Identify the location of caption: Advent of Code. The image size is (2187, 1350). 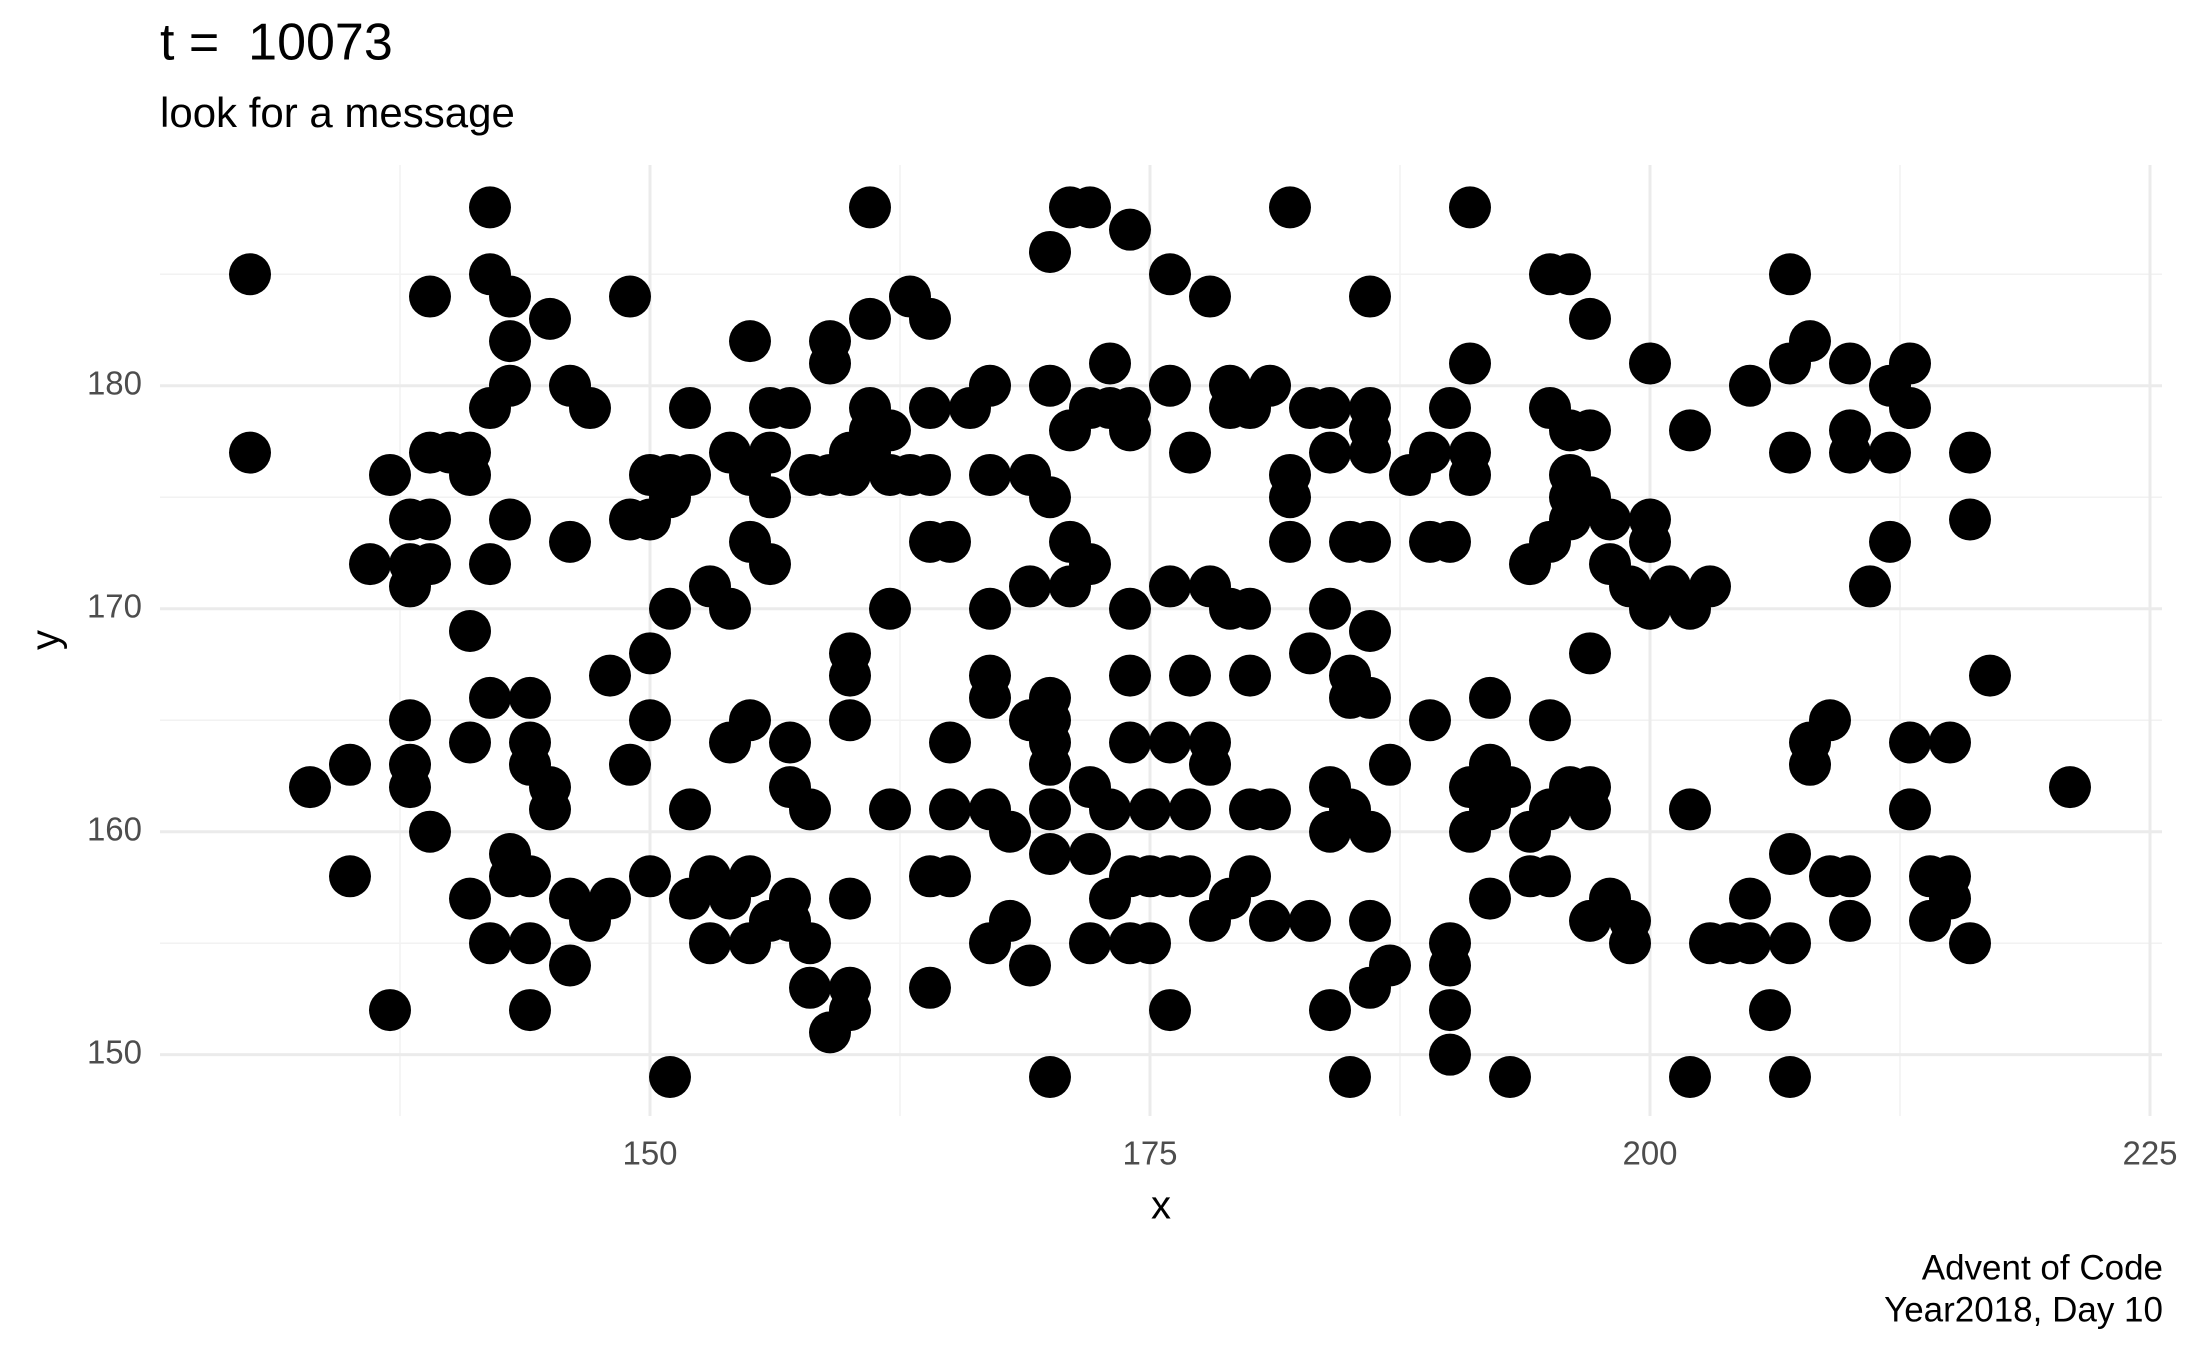
(2042, 1267).